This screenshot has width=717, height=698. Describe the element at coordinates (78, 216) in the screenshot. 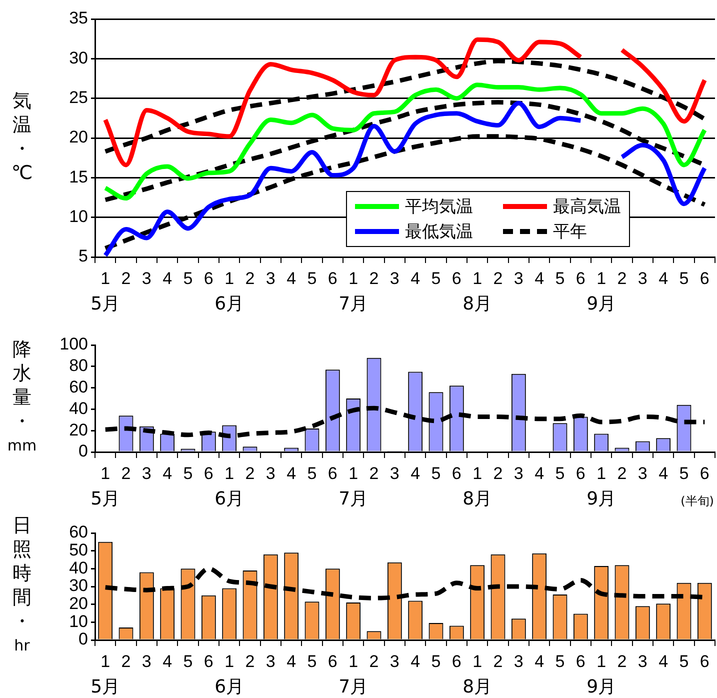

I see `y-tick-label: 10` at that location.